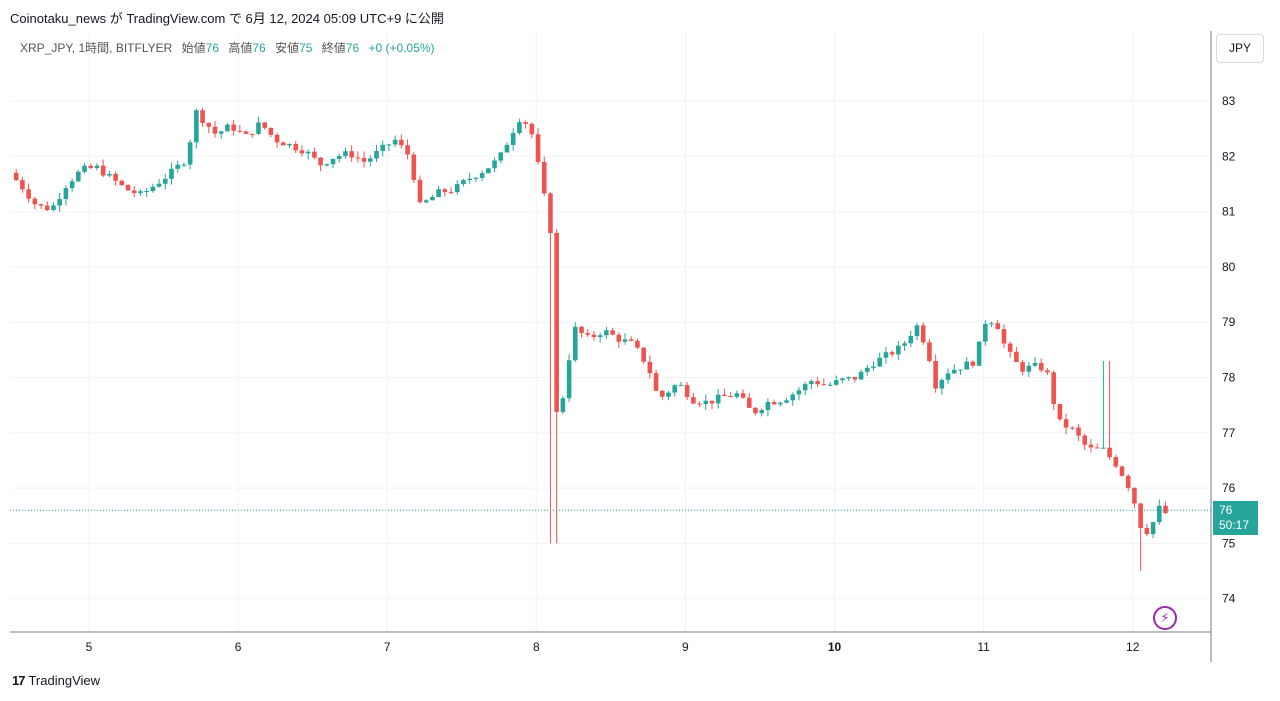  Describe the element at coordinates (306, 48) in the screenshot. I see `low-value: 75` at that location.